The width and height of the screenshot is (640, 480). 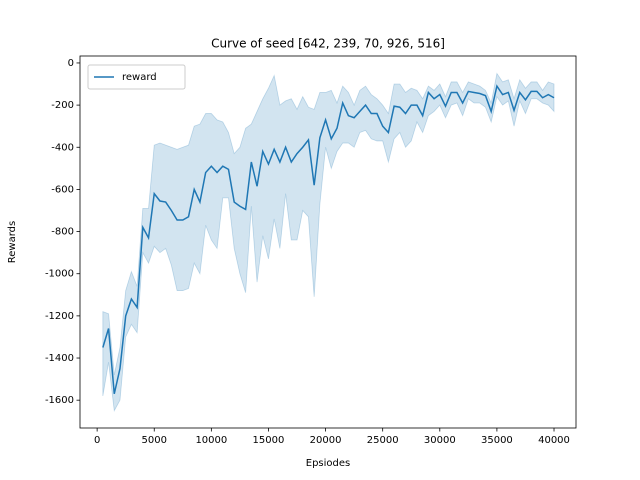 I want to click on y-tick-label: -1400, so click(x=59, y=358).